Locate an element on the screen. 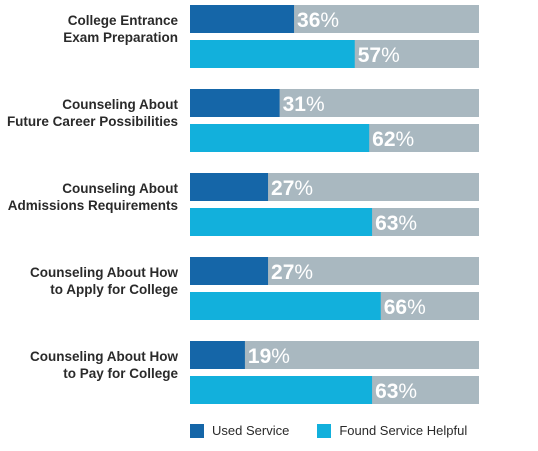 This screenshot has height=451, width=538. category-label-5-line-1: Counseling About How is located at coordinates (104, 356).